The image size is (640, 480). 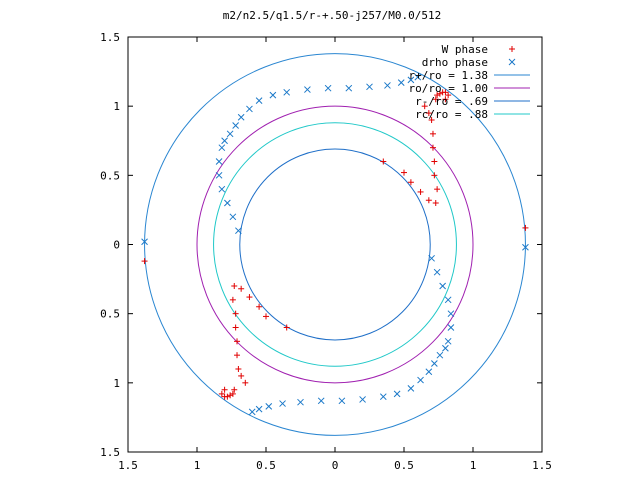 What do you see at coordinates (448, 75) in the screenshot?
I see `legend-label: r+/ro = 1.38` at bounding box center [448, 75].